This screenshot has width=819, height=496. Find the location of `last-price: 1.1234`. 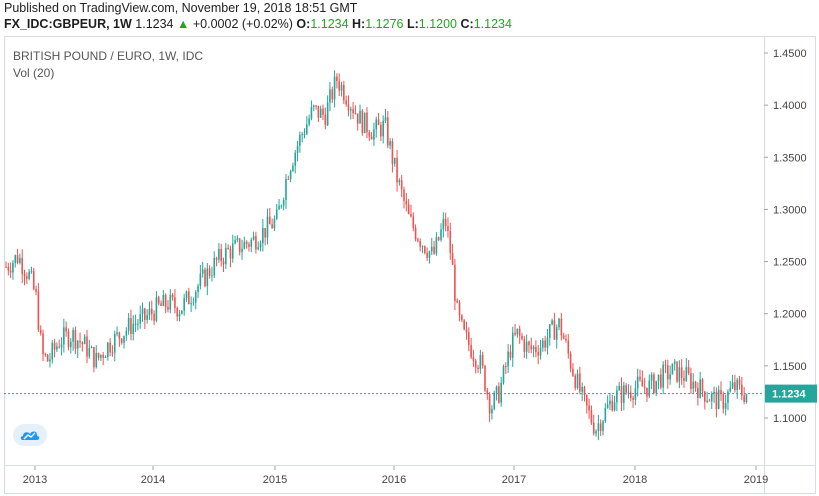

last-price: 1.1234 is located at coordinates (154, 24).